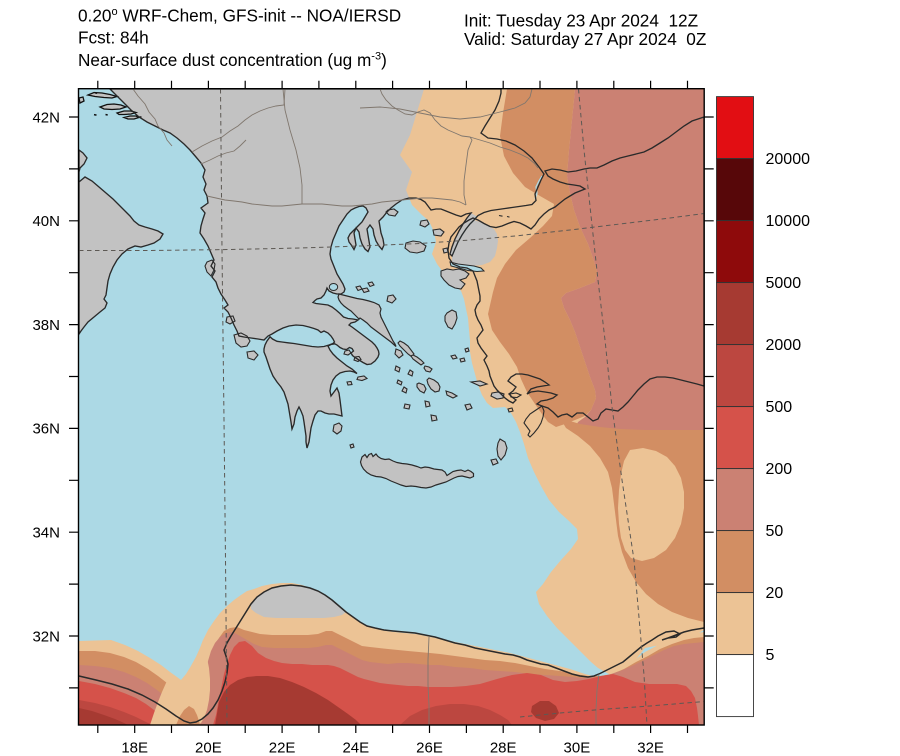 The image size is (900, 756). I want to click on svg-text: 30E, so click(577, 748).